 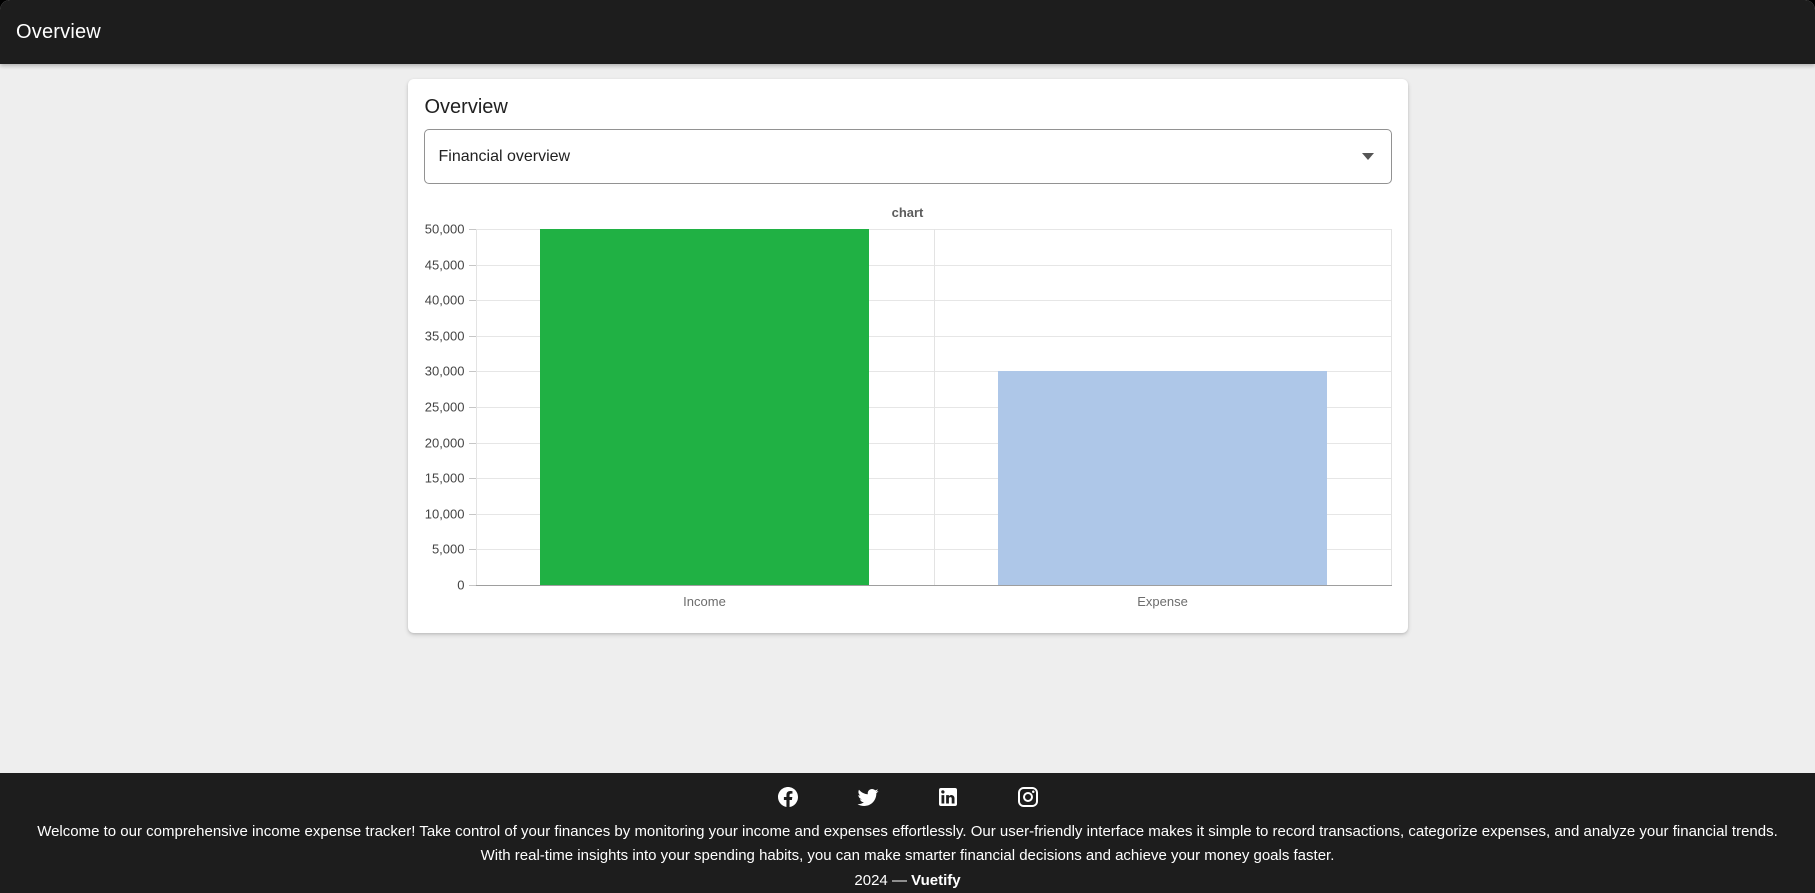 What do you see at coordinates (907, 881) in the screenshot?
I see `footer-copyright: 2024 — Vuetify` at bounding box center [907, 881].